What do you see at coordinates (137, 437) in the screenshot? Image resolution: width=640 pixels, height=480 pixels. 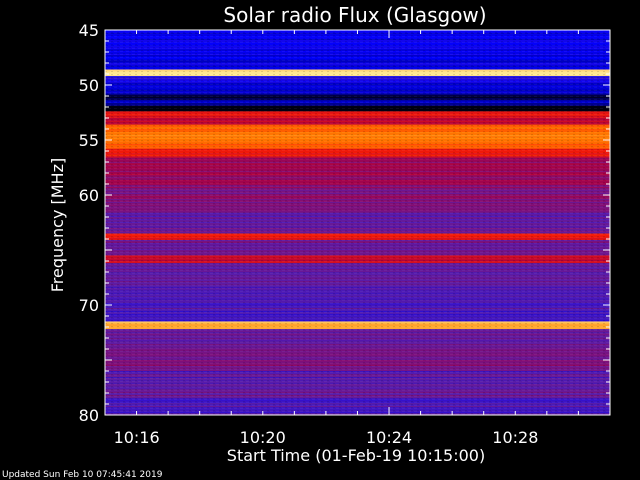 I see `x-tick-label: 10:16` at bounding box center [137, 437].